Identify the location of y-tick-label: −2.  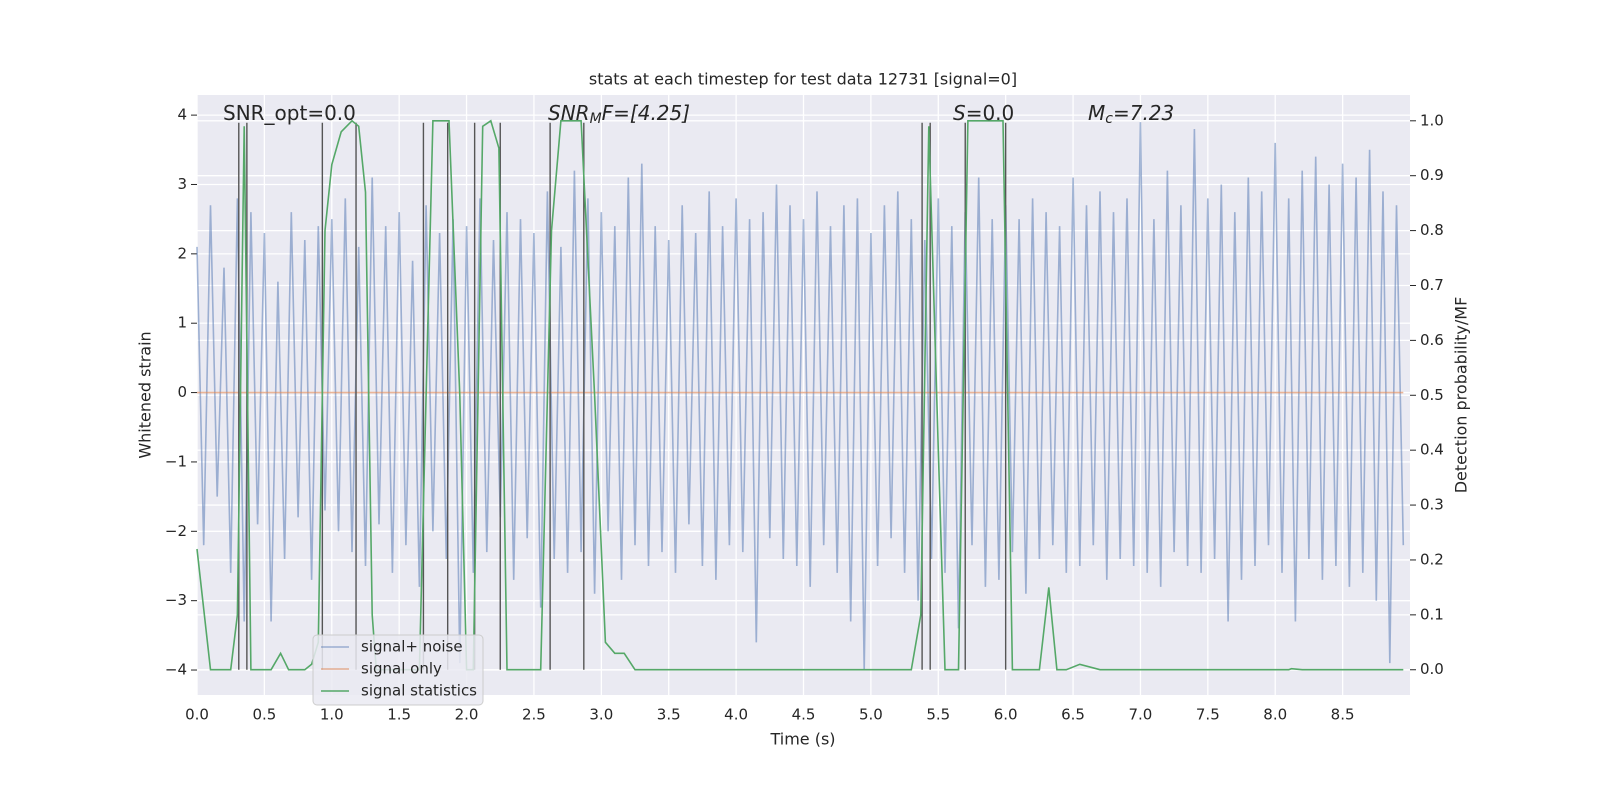
(176, 531).